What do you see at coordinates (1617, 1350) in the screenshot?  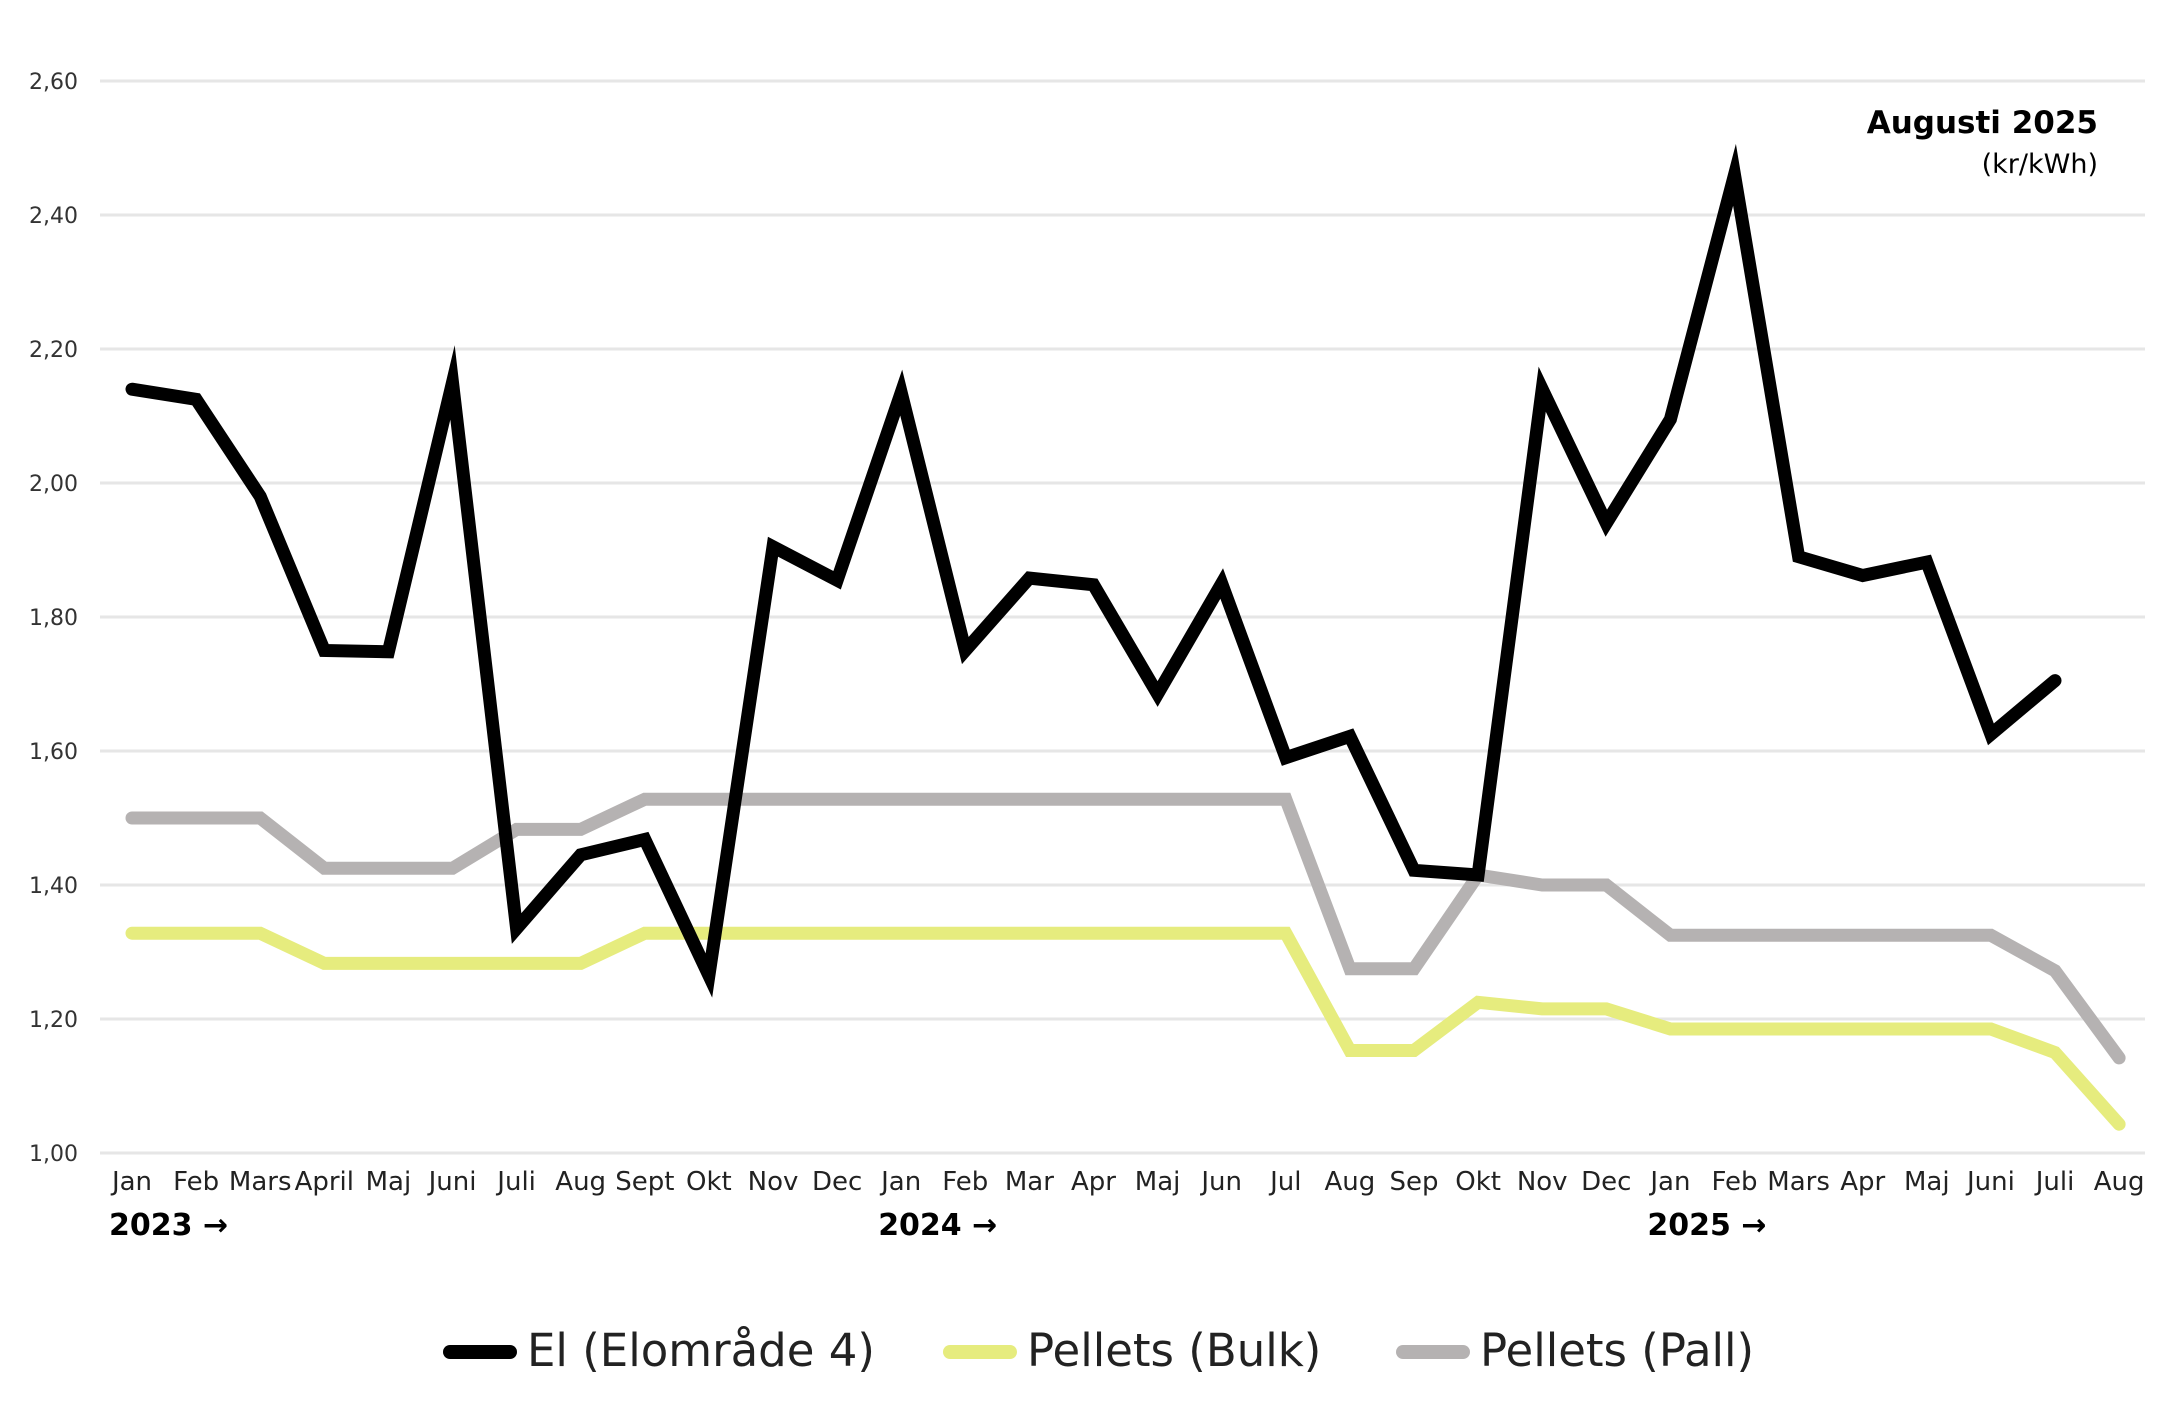 I see `legend-label: Pellets (Pall)` at bounding box center [1617, 1350].